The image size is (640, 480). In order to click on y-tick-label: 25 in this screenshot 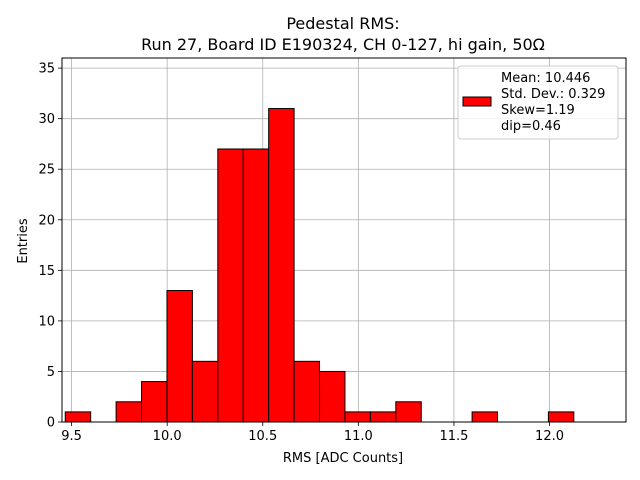, I will do `click(46, 170)`.